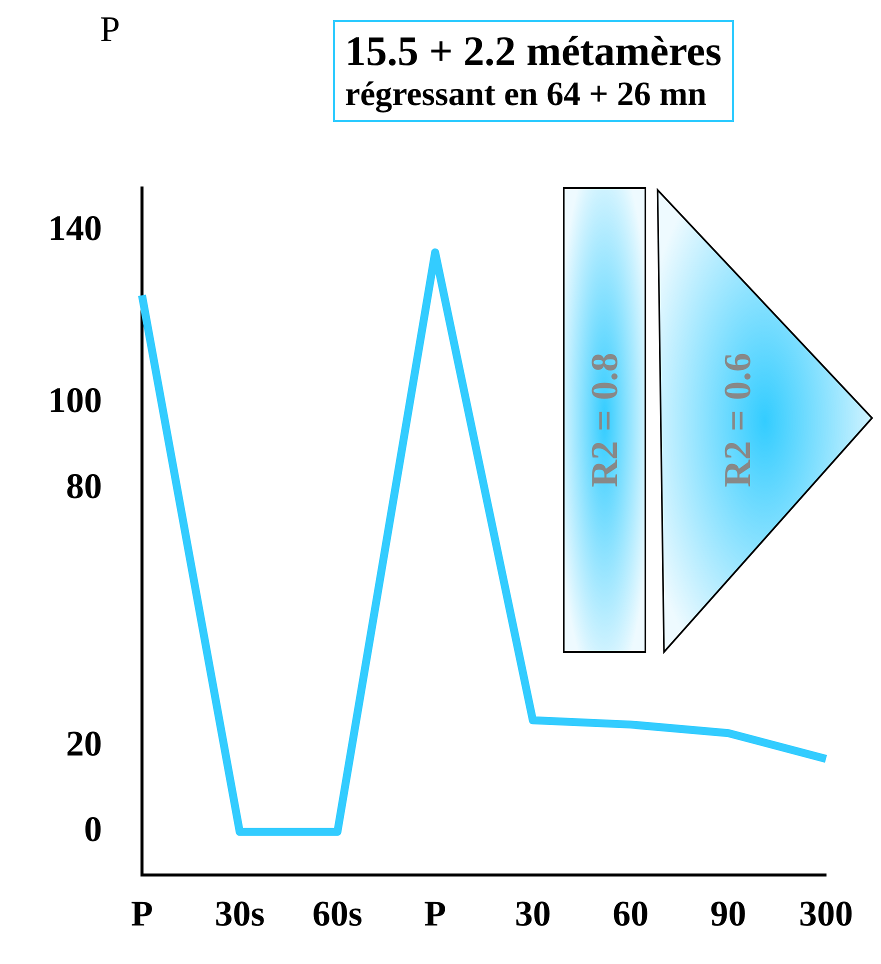  Describe the element at coordinates (84, 486) in the screenshot. I see `y-tick-label: 80` at that location.